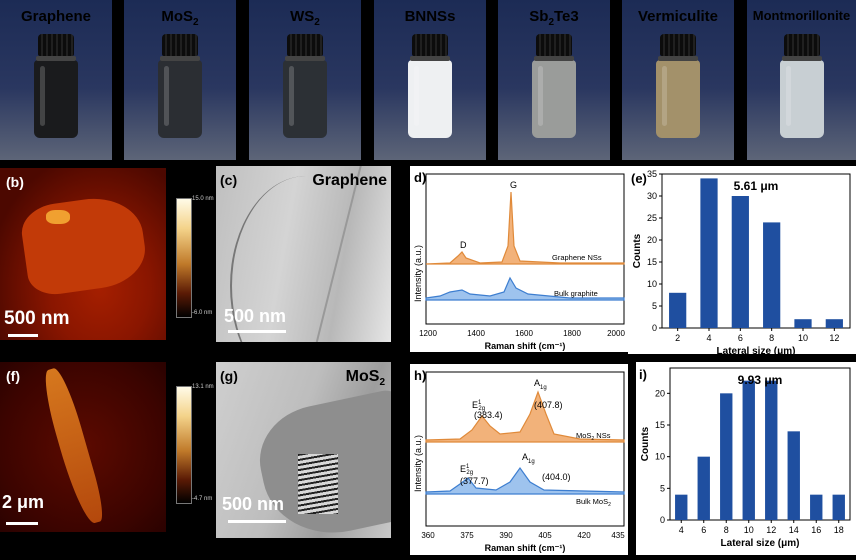 This screenshot has height=560, width=856. Describe the element at coordinates (23, 335) in the screenshot. I see `panel-b-scale-bar` at that location.